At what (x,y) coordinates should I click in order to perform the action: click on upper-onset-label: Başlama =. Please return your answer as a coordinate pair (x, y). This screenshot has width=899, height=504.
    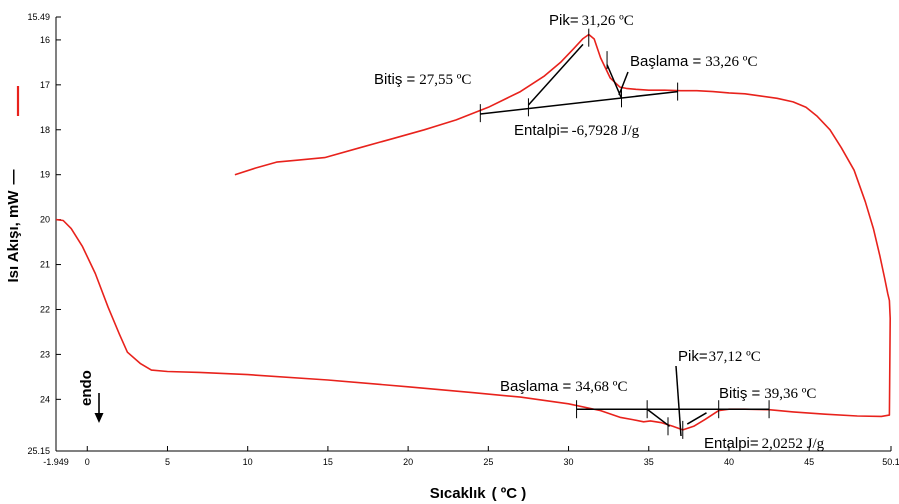
    Looking at the image, I should click on (666, 61).